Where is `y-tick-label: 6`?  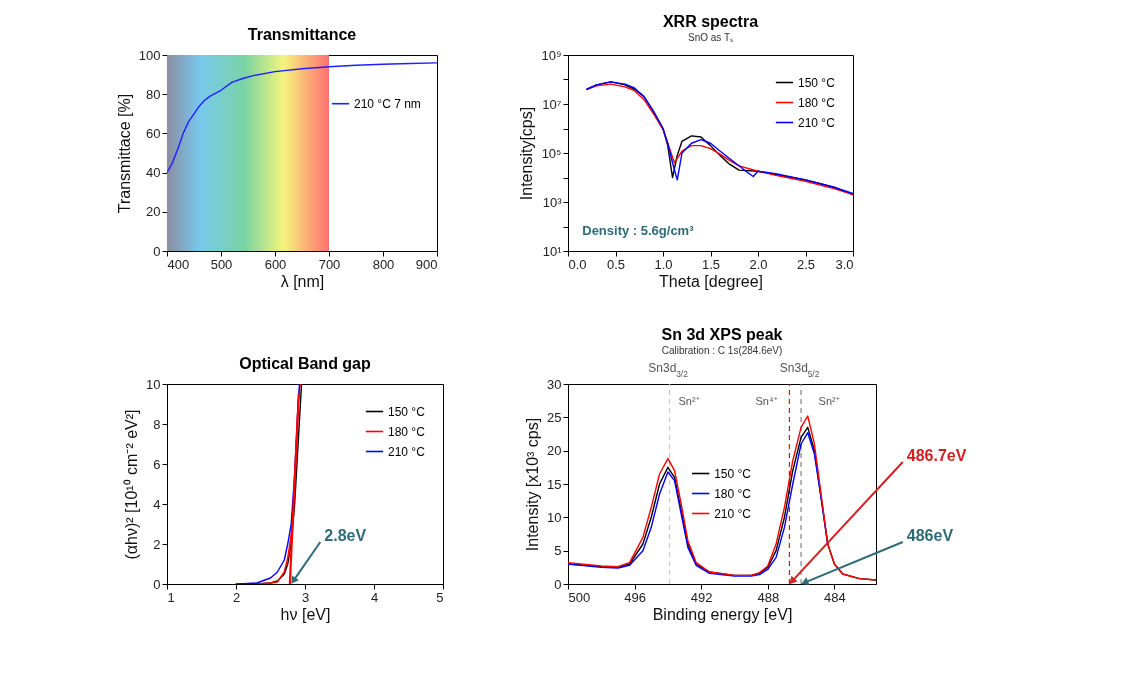
y-tick-label: 6 is located at coordinates (157, 464).